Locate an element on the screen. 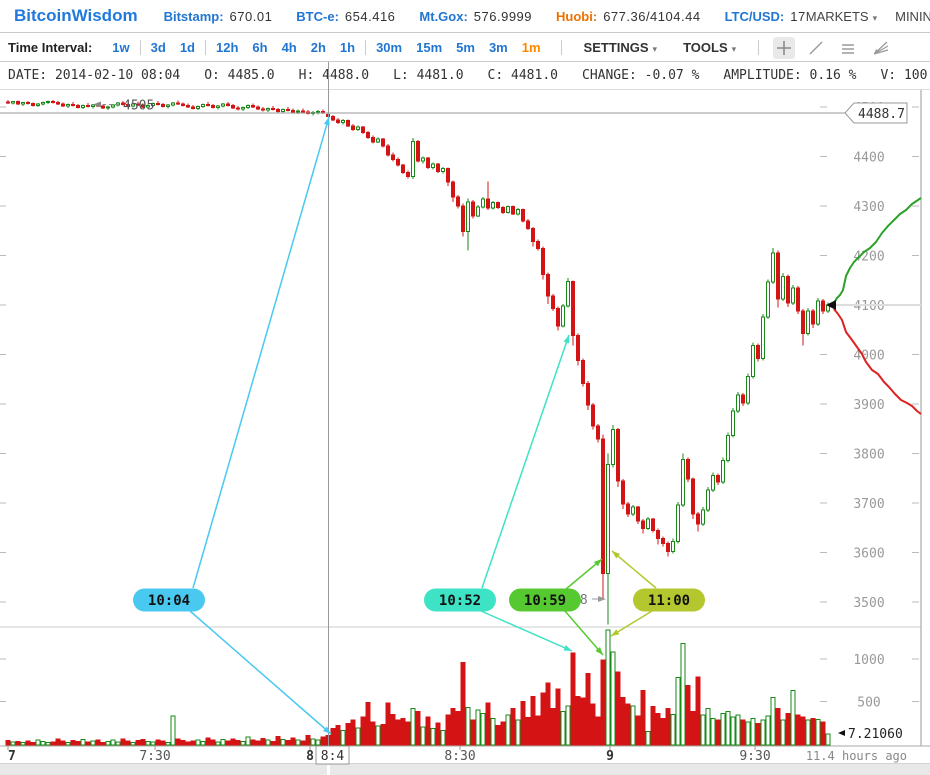  tools-menu: TOOLS ▾ is located at coordinates (710, 47).